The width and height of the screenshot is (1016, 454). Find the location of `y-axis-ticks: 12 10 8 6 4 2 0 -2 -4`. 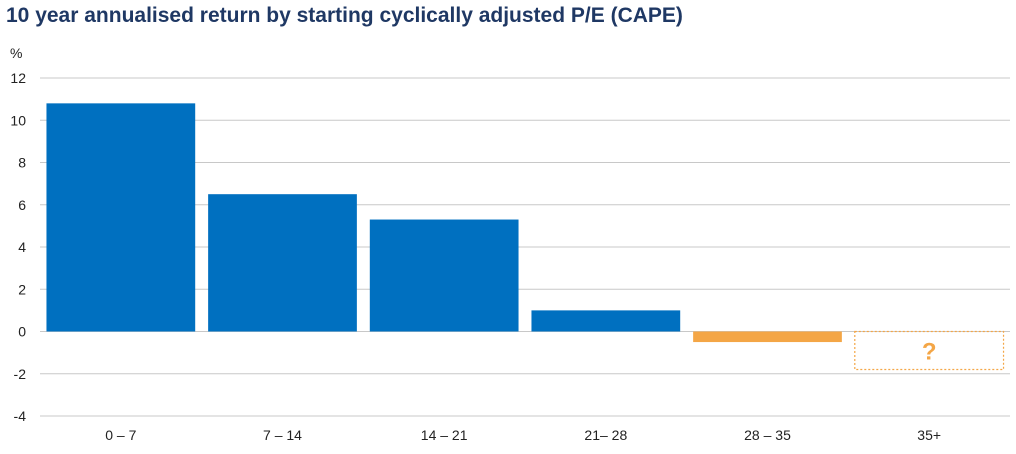

y-axis-ticks: 12 10 8 6 4 2 0 -2 -4 is located at coordinates (18, 247).